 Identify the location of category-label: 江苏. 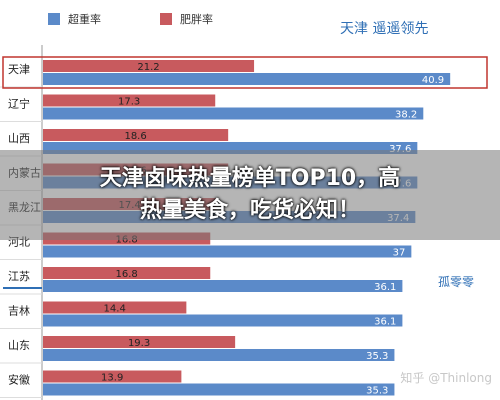
(19, 276).